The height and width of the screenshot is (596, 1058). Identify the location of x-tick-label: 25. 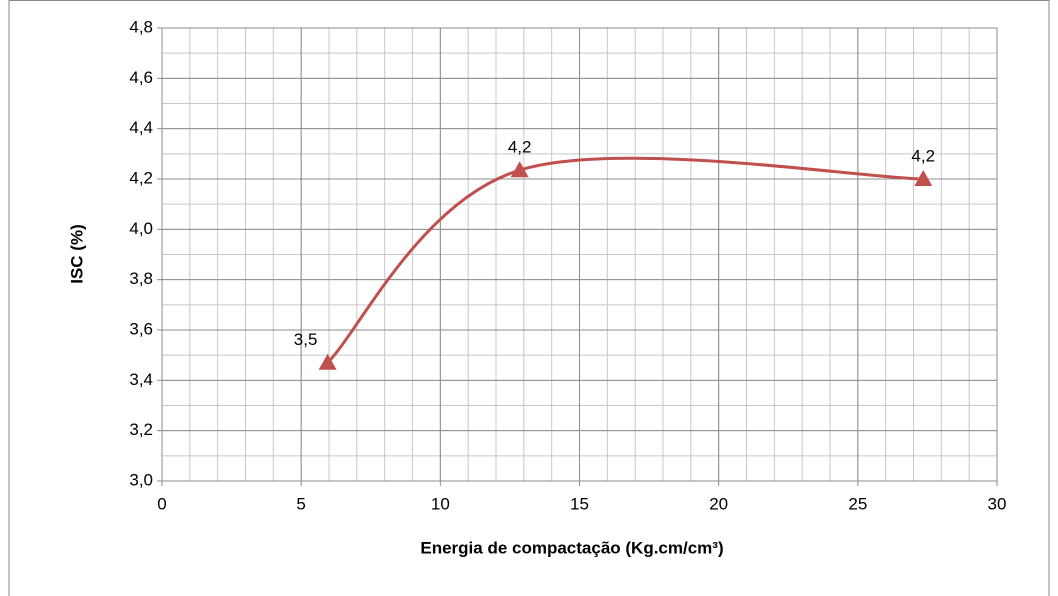
(857, 503).